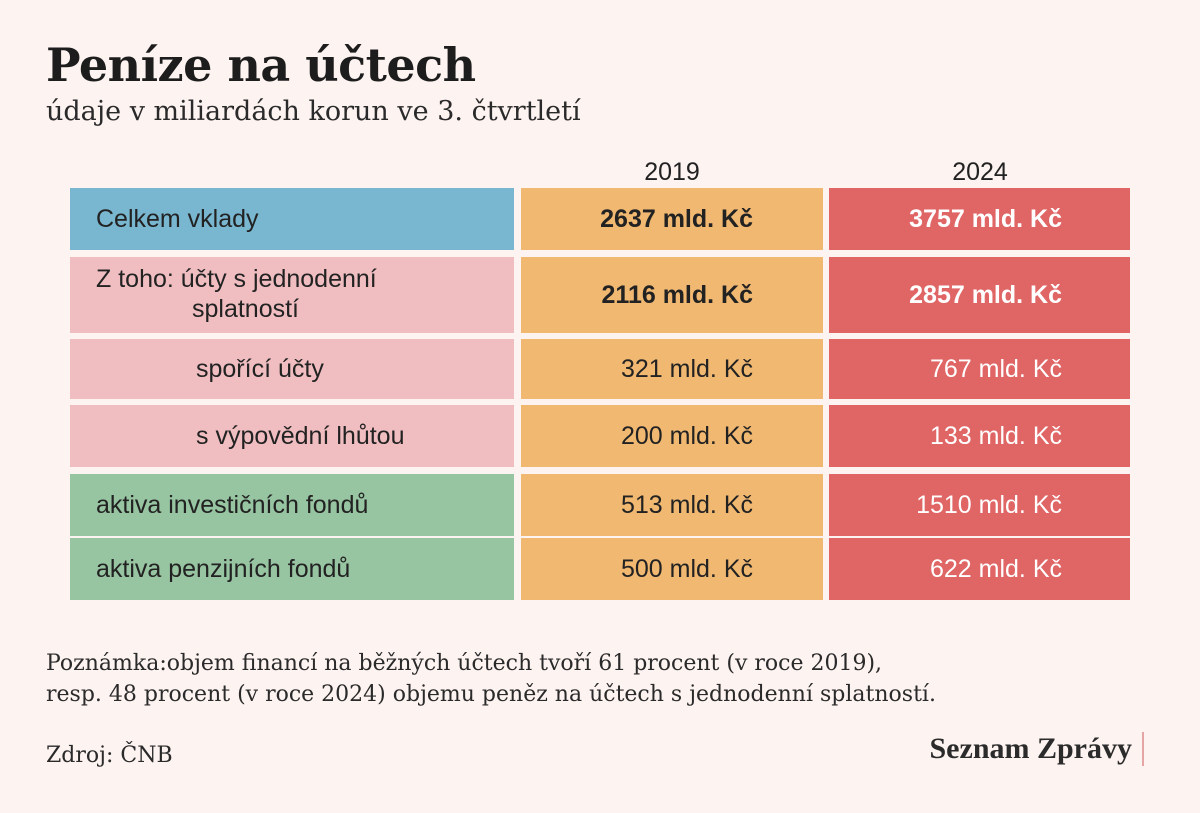 This screenshot has height=813, width=1200. Describe the element at coordinates (1037, 749) in the screenshot. I see `brand-logo: Seznam Zprávy` at that location.